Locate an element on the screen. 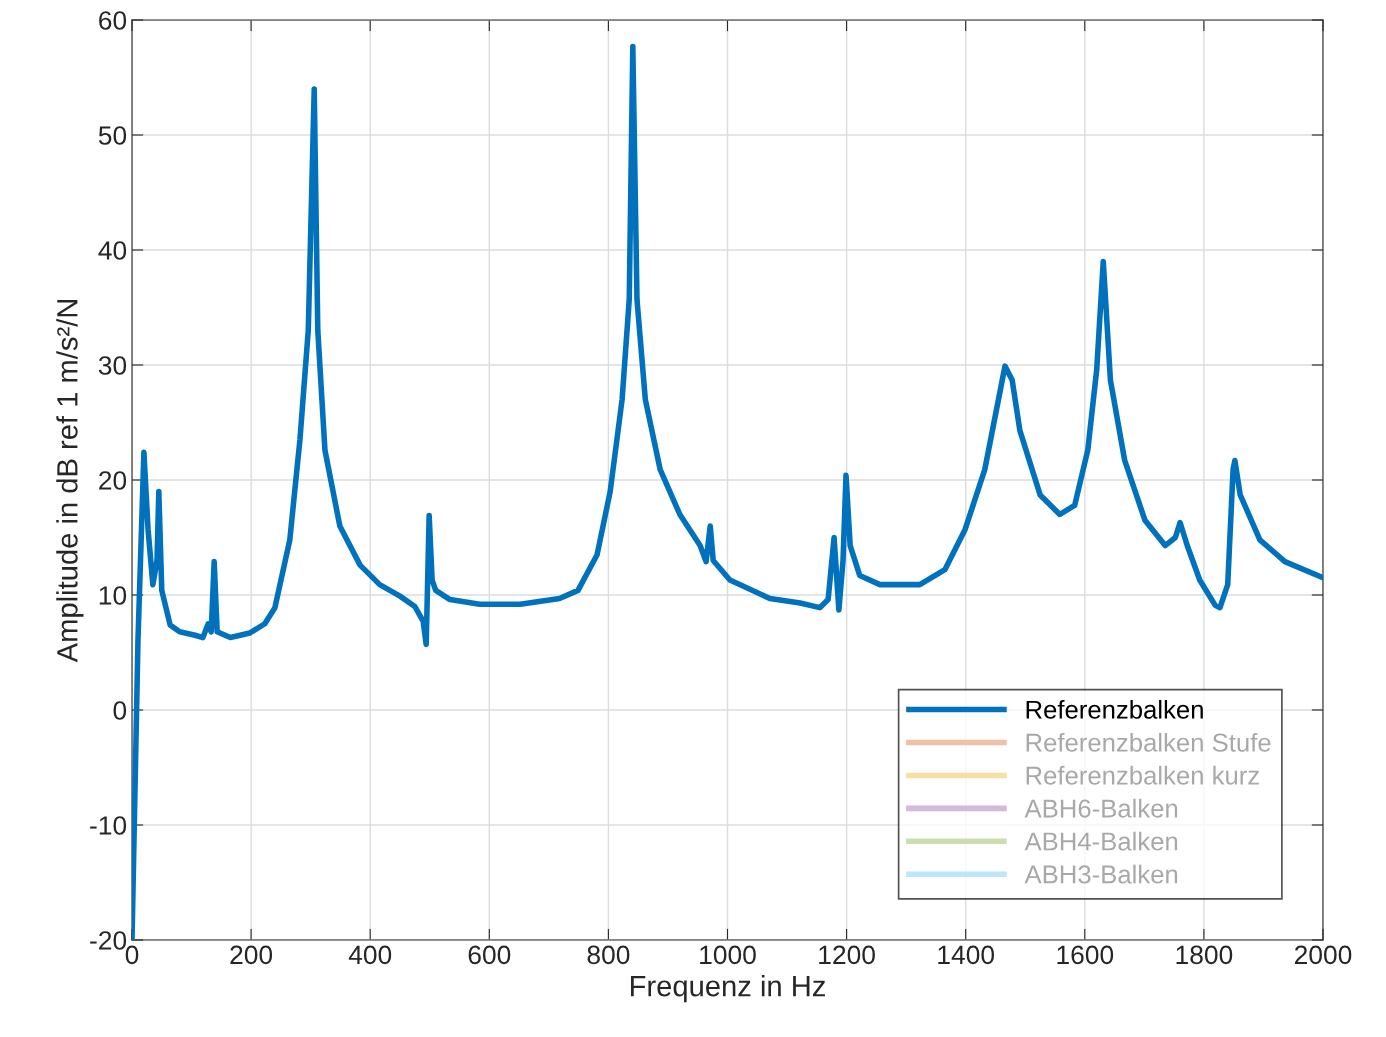 The image size is (1386, 1037). legend-label: Referenzbalken is located at coordinates (1114, 709).